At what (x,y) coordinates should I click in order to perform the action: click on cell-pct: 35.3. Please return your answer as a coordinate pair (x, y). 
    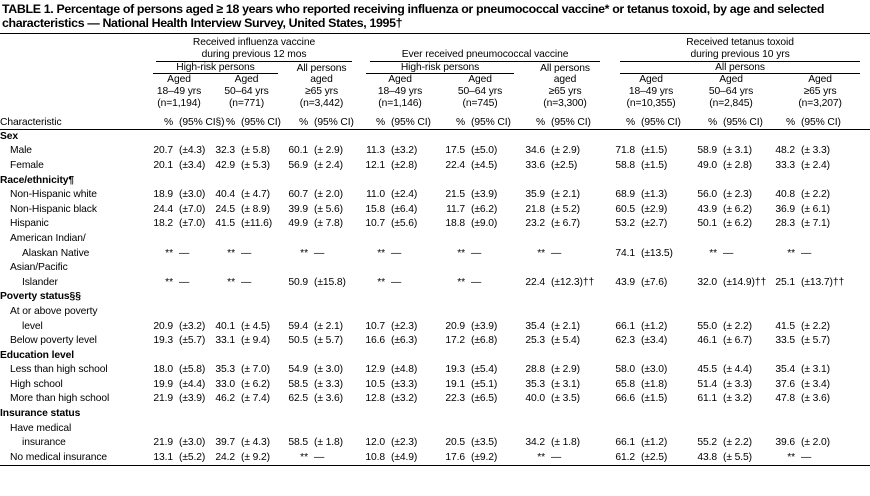
    Looking at the image, I should click on (535, 384).